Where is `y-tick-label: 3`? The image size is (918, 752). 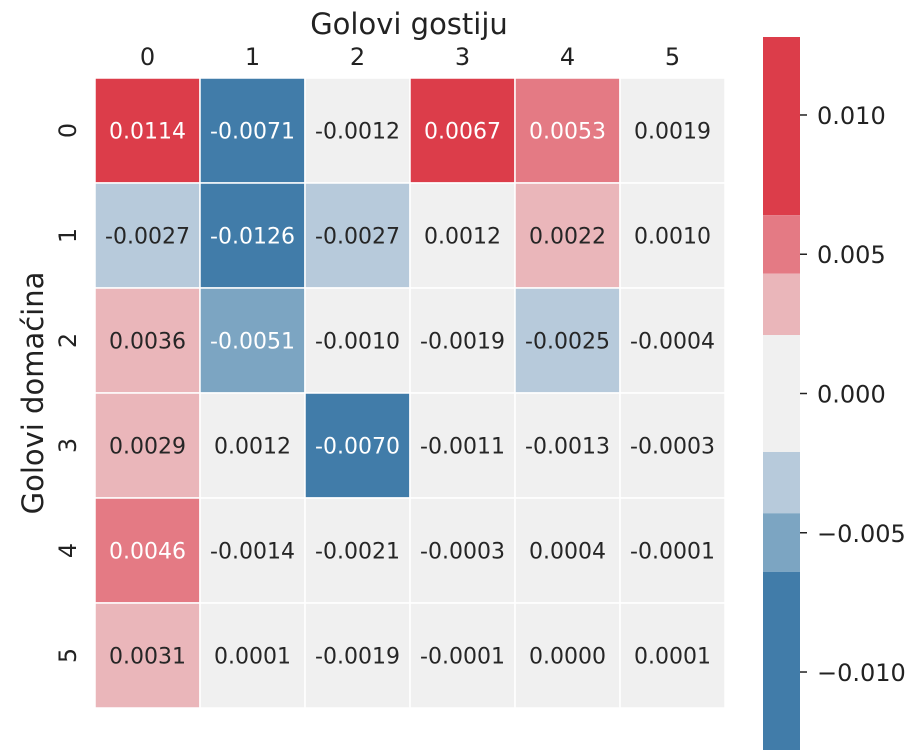 y-tick-label: 3 is located at coordinates (68, 445).